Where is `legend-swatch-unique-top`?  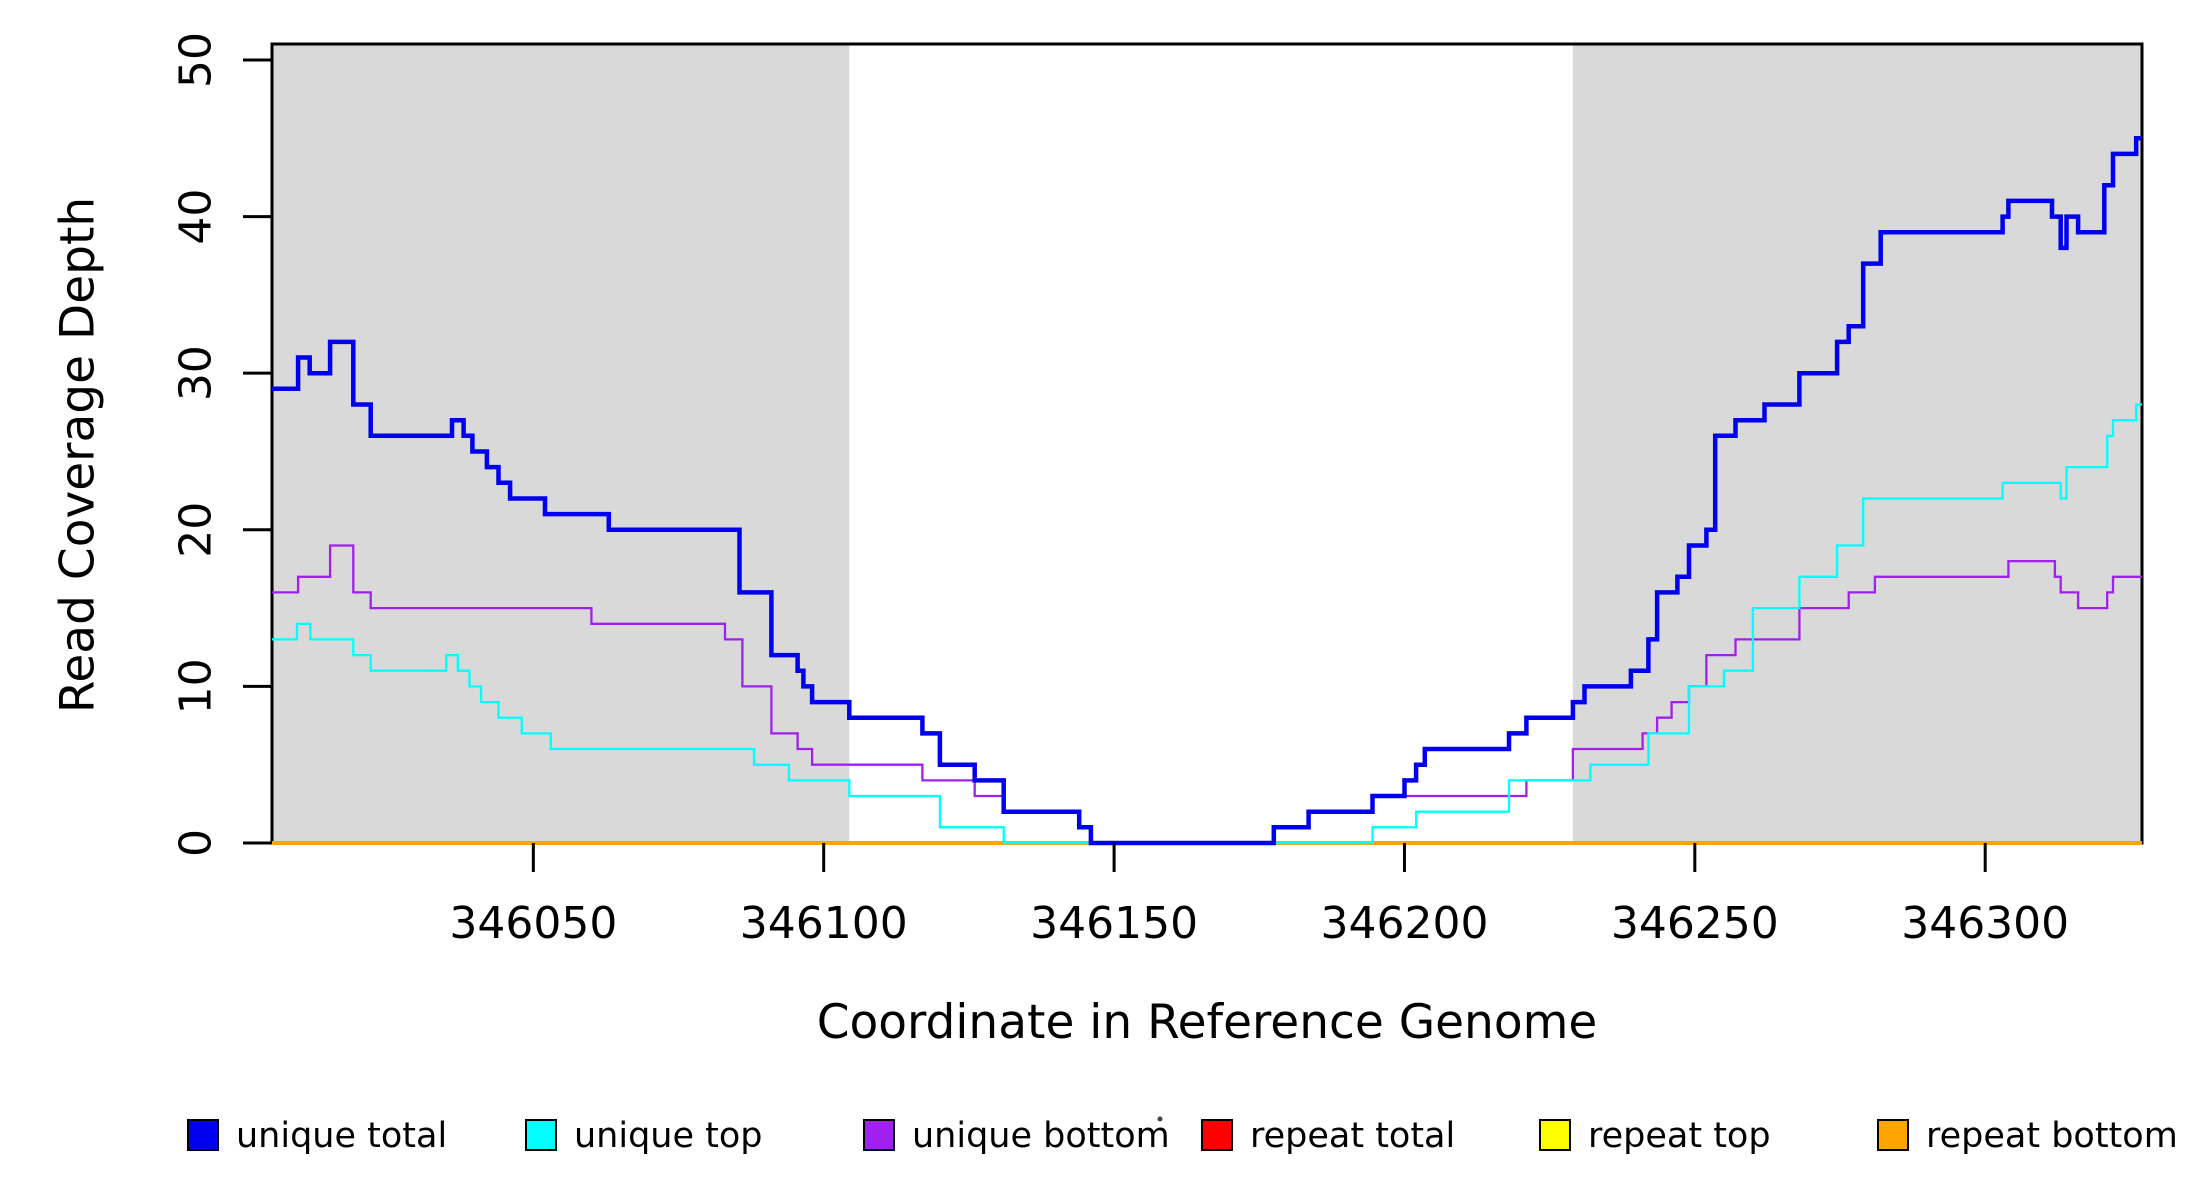 legend-swatch-unique-top is located at coordinates (541, 1135).